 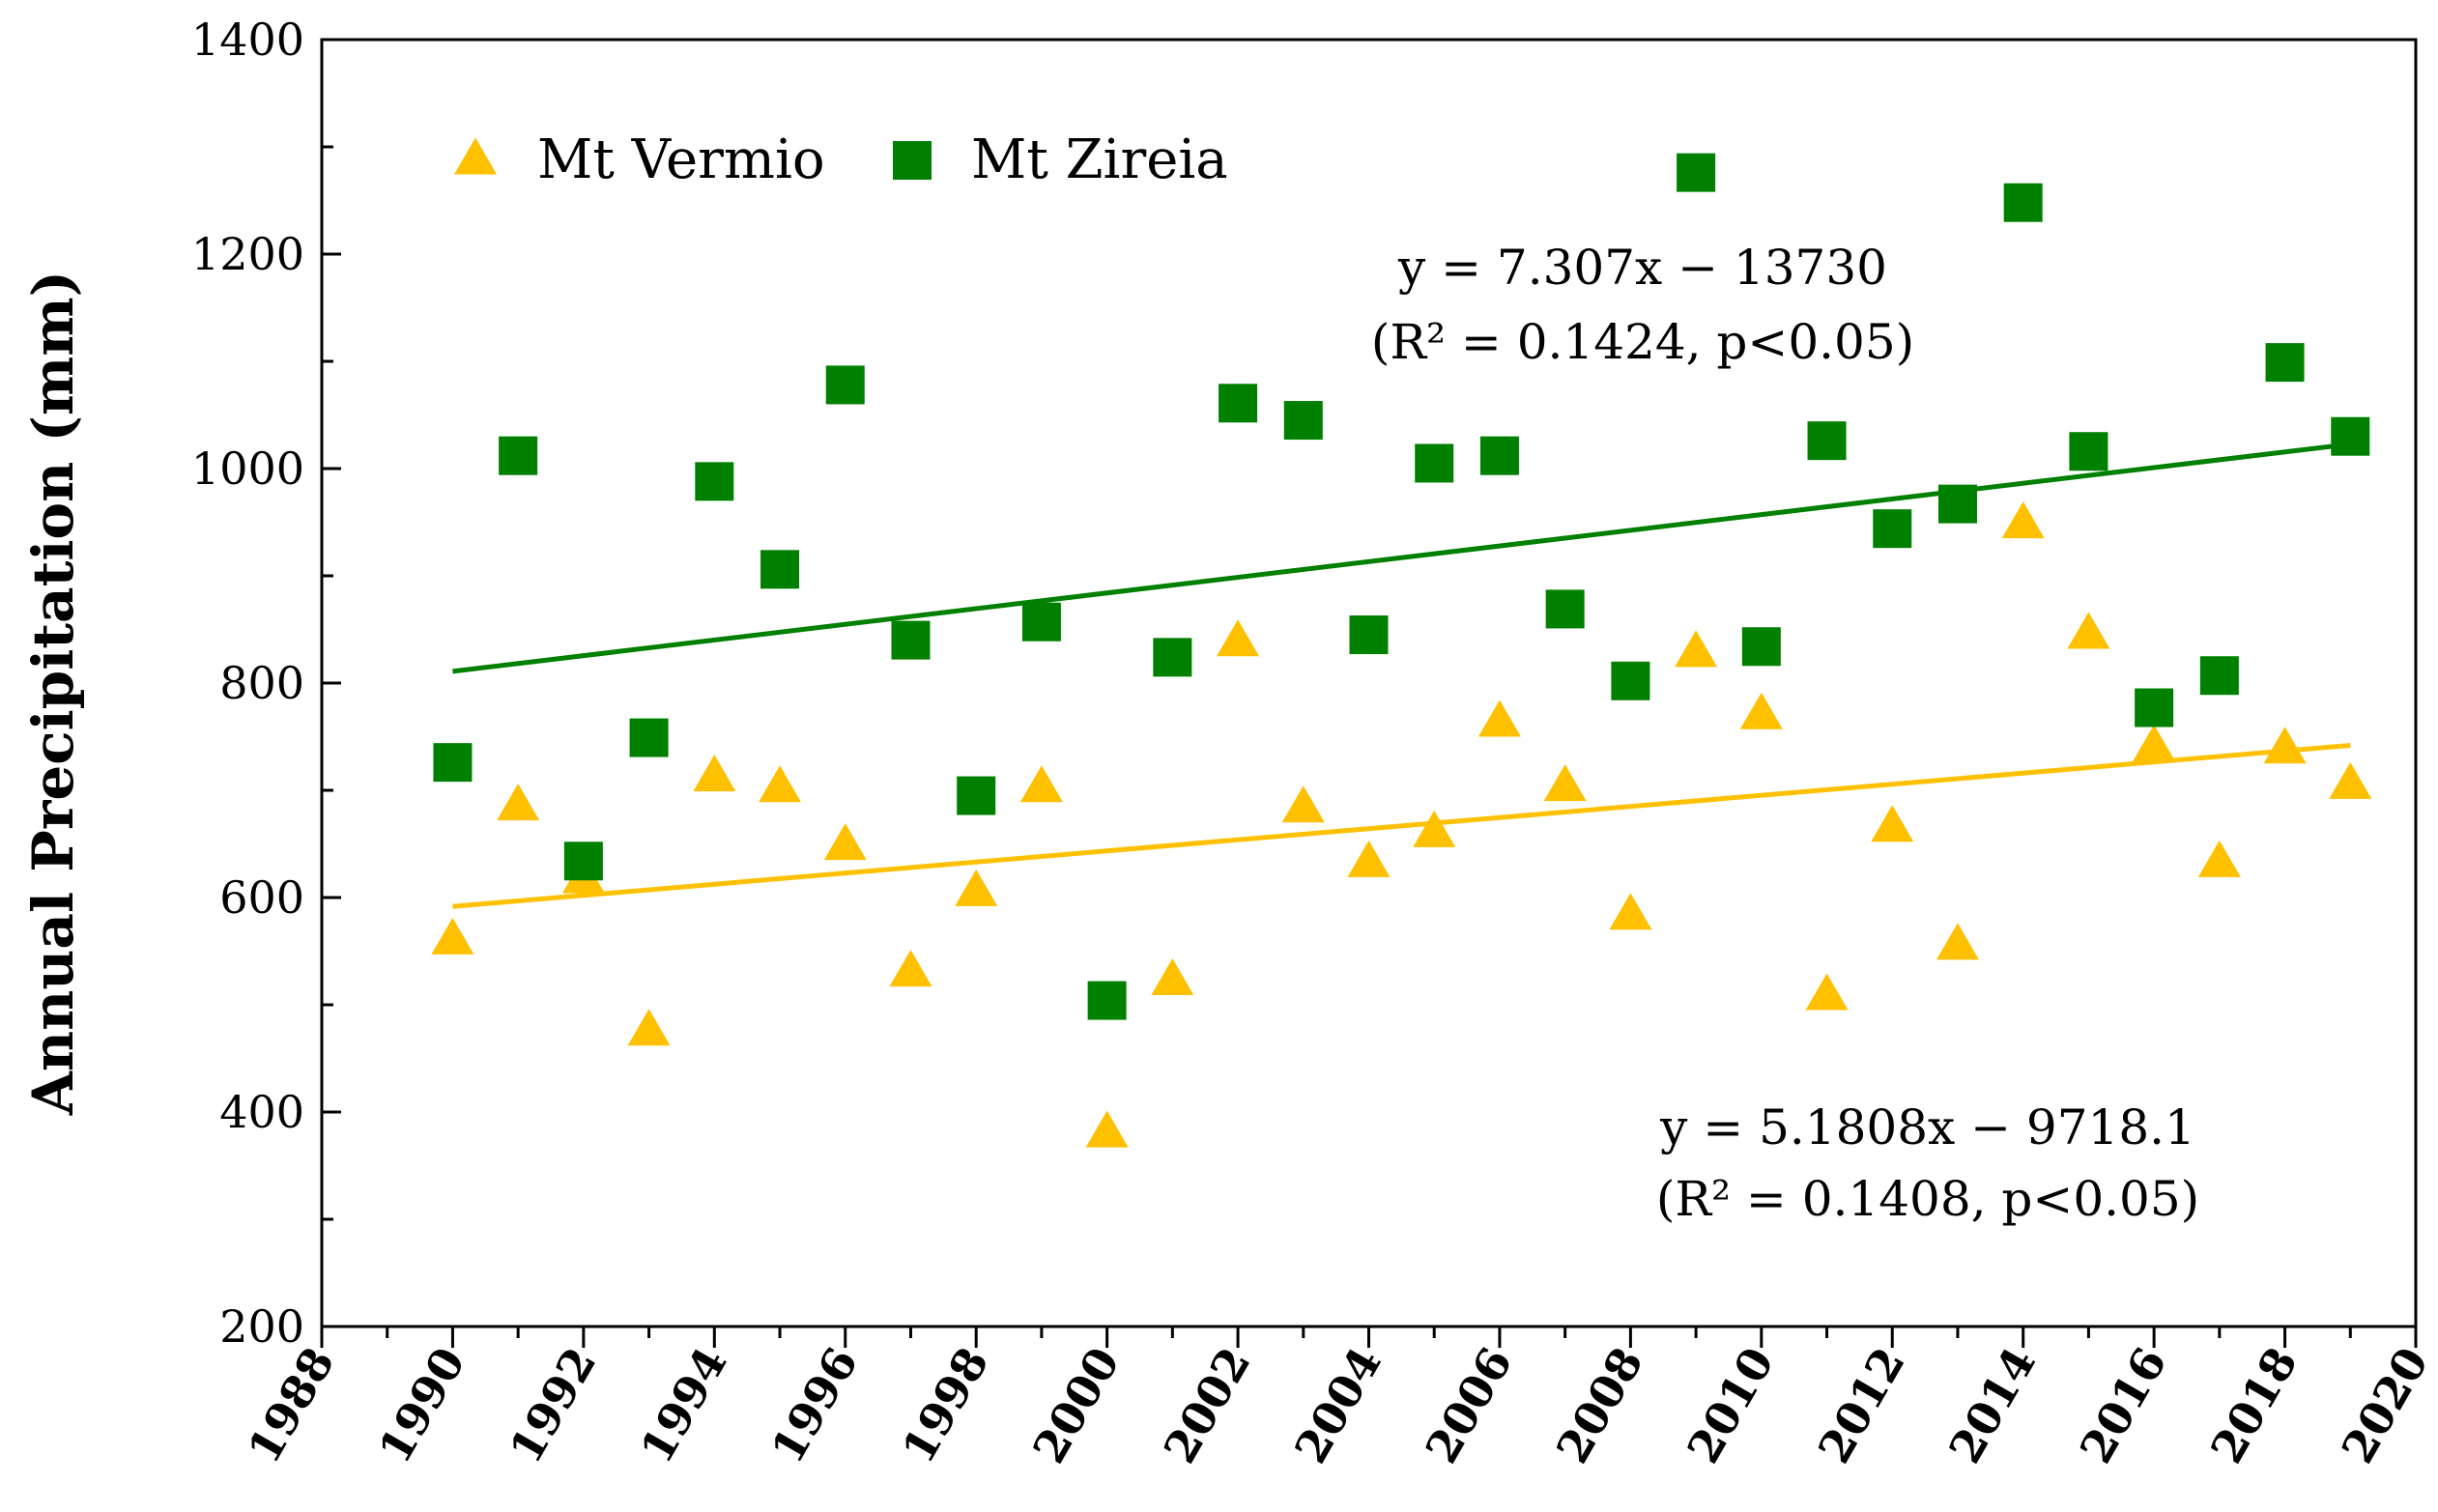 I want to click on y-tick-label: 1200, so click(x=247, y=254).